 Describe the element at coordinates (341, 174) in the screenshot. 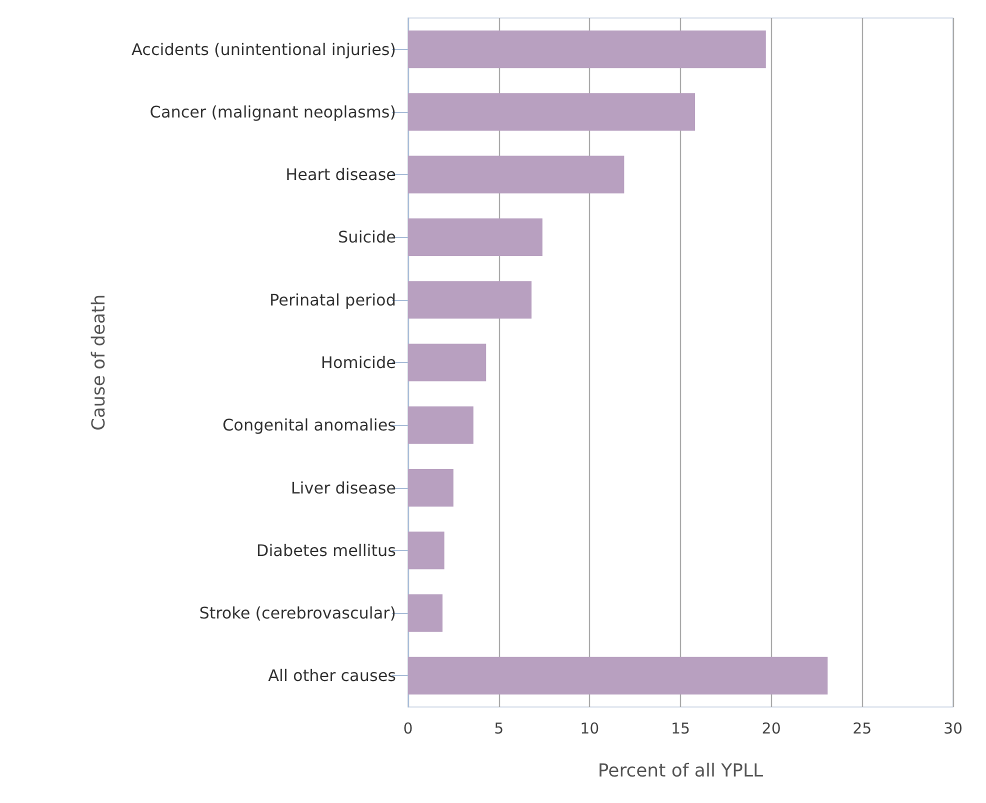

I see `y-tick-label: Heart disease` at that location.